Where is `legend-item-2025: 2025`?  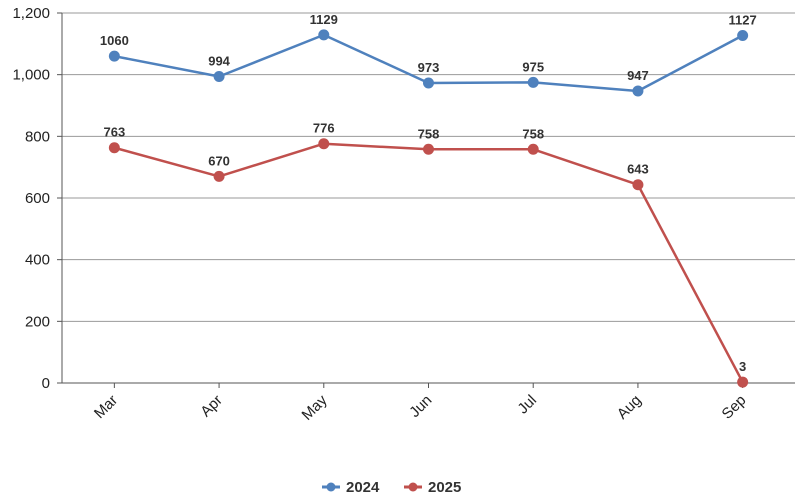 legend-item-2025: 2025 is located at coordinates (432, 487).